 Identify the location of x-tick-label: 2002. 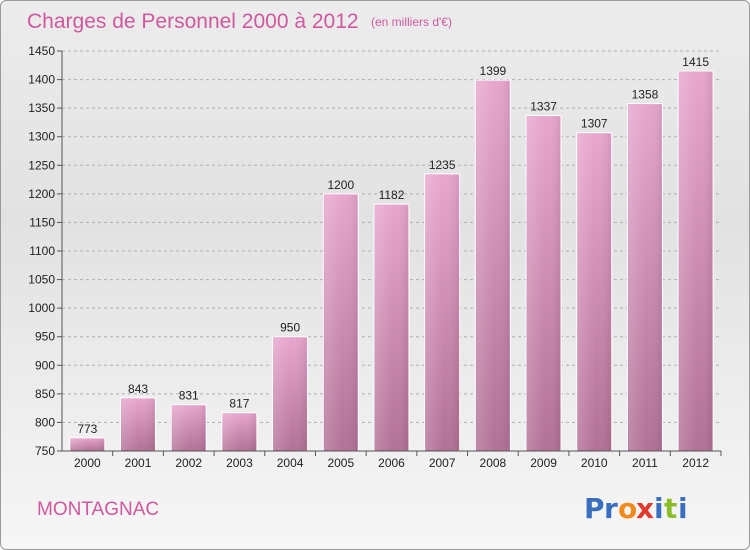
(188, 463).